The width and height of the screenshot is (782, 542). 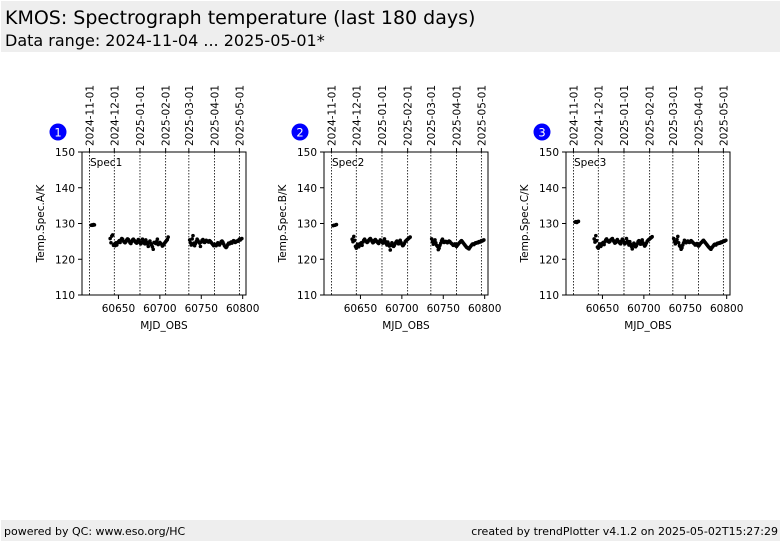 I want to click on panel-label: Spec1, so click(x=106, y=163).